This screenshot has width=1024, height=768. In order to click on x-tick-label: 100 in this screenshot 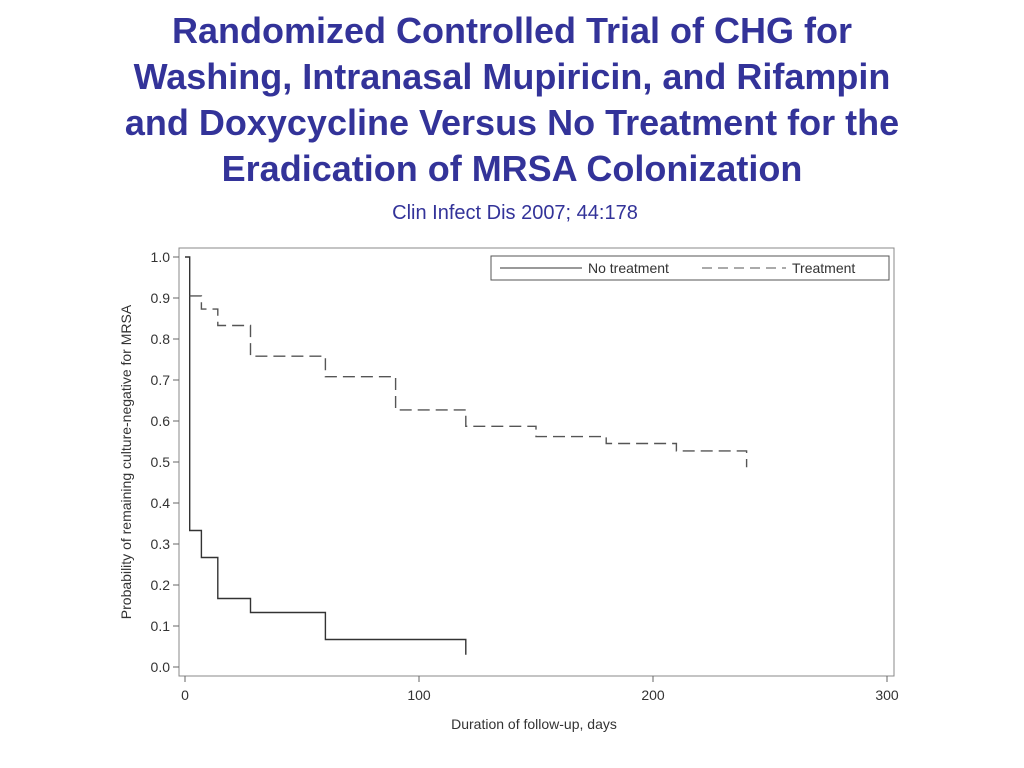, I will do `click(419, 695)`.